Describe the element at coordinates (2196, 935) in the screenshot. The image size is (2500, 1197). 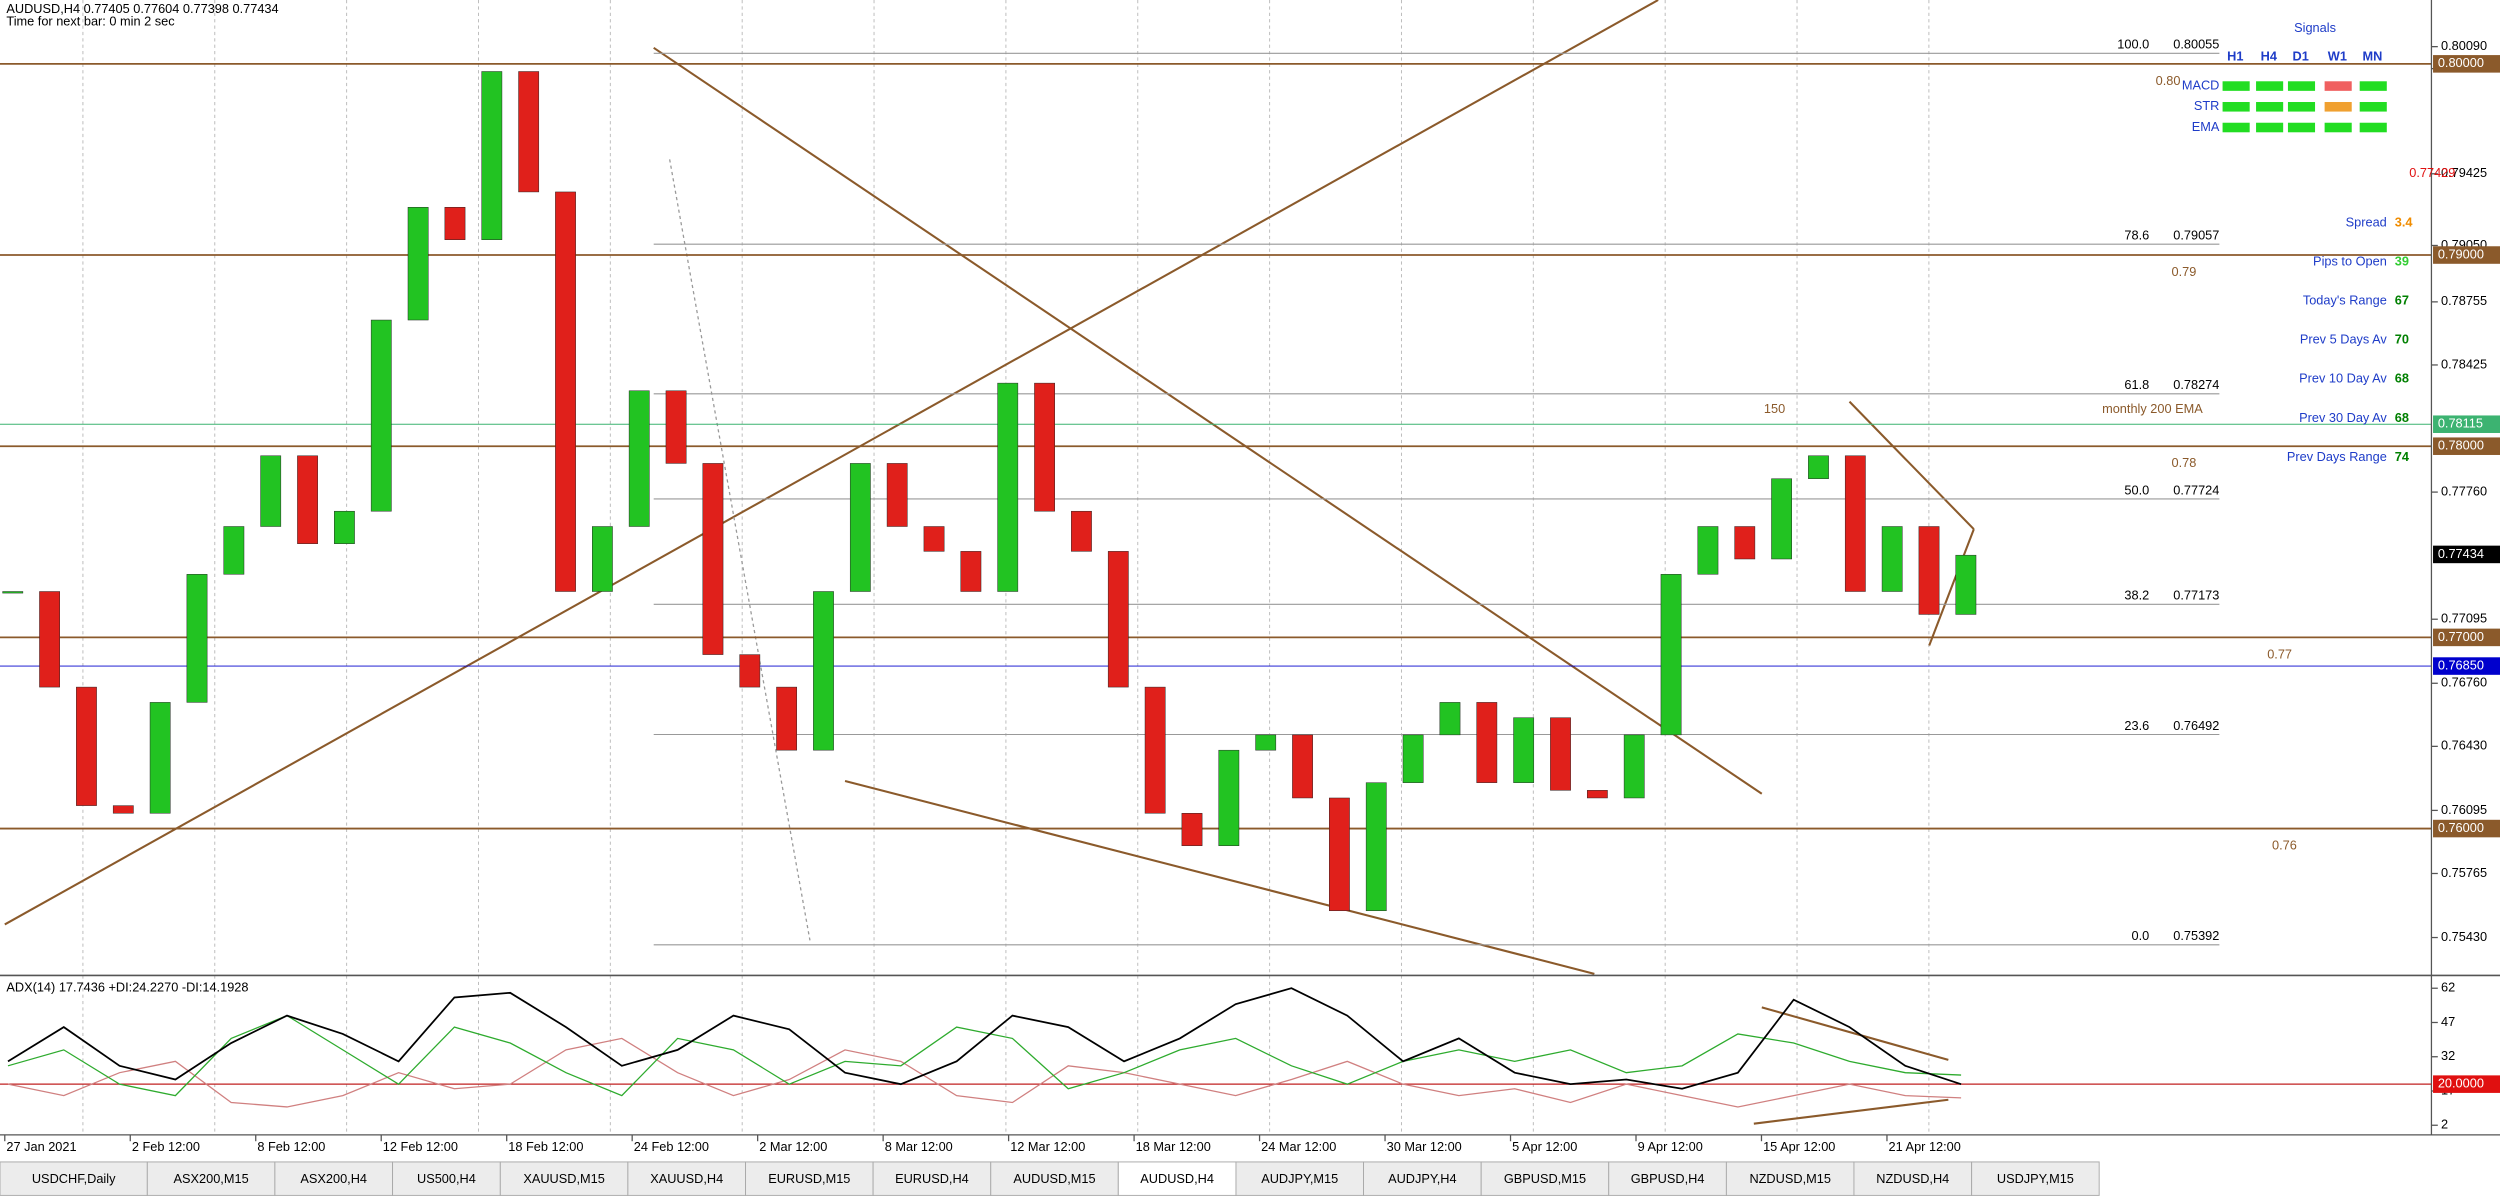
I see `fib-price: 0.75392` at that location.